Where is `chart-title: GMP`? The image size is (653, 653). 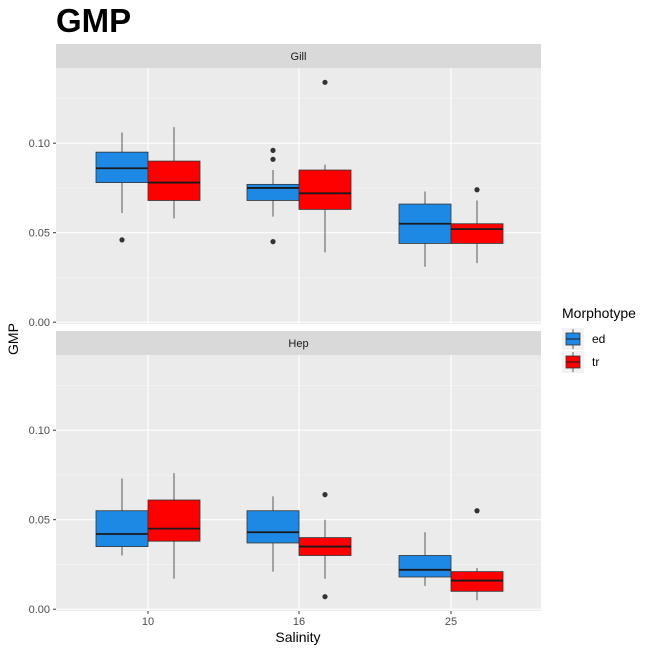 chart-title: GMP is located at coordinates (93, 20).